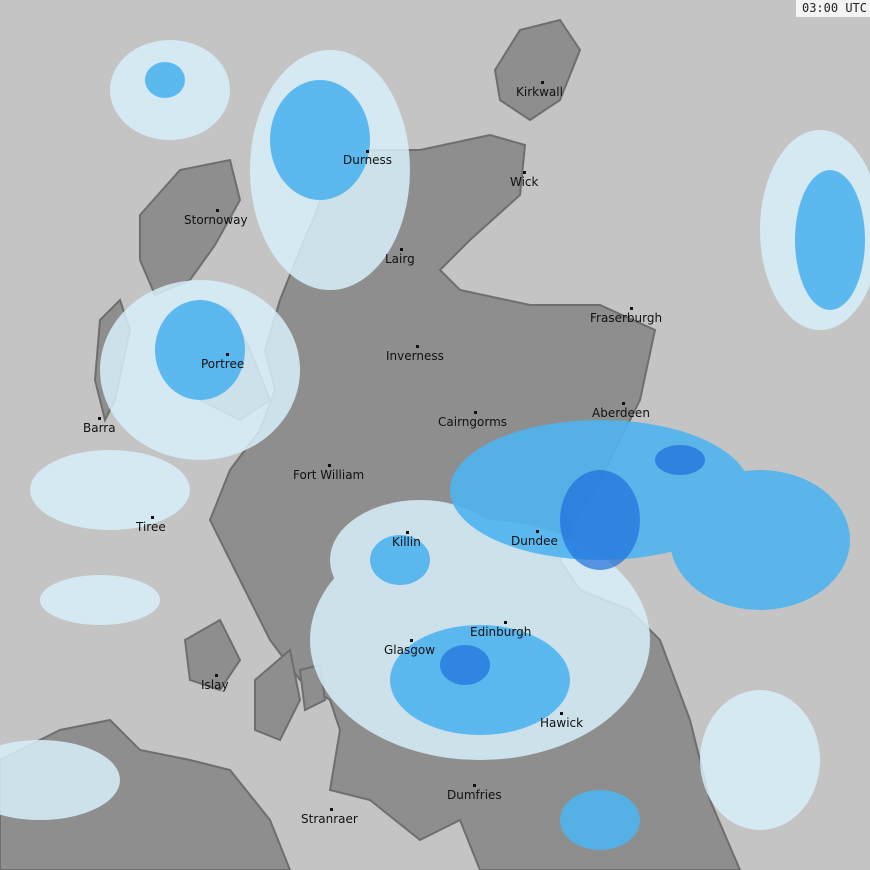 The width and height of the screenshot is (870, 870). What do you see at coordinates (474, 795) in the screenshot?
I see `place-label: Dumfries` at bounding box center [474, 795].